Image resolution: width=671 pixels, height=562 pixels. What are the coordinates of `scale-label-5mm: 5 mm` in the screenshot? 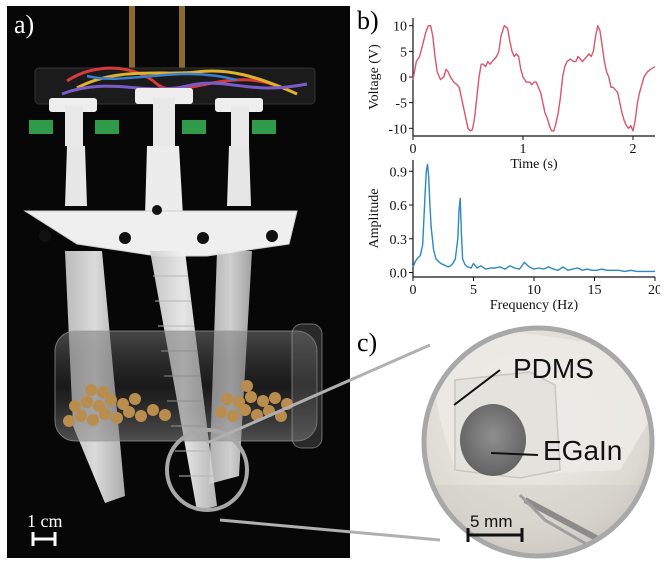 It's located at (491, 521).